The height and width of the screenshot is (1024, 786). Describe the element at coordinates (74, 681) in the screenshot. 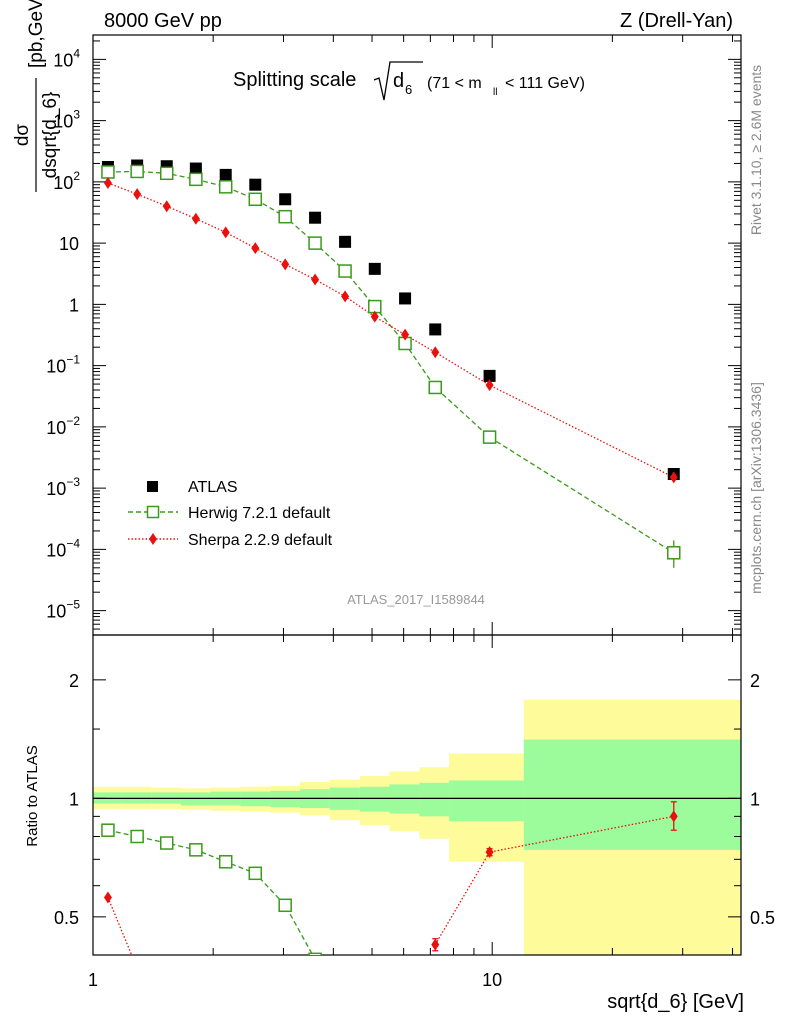

I see `ratio-y-tick-label-left: 2` at that location.